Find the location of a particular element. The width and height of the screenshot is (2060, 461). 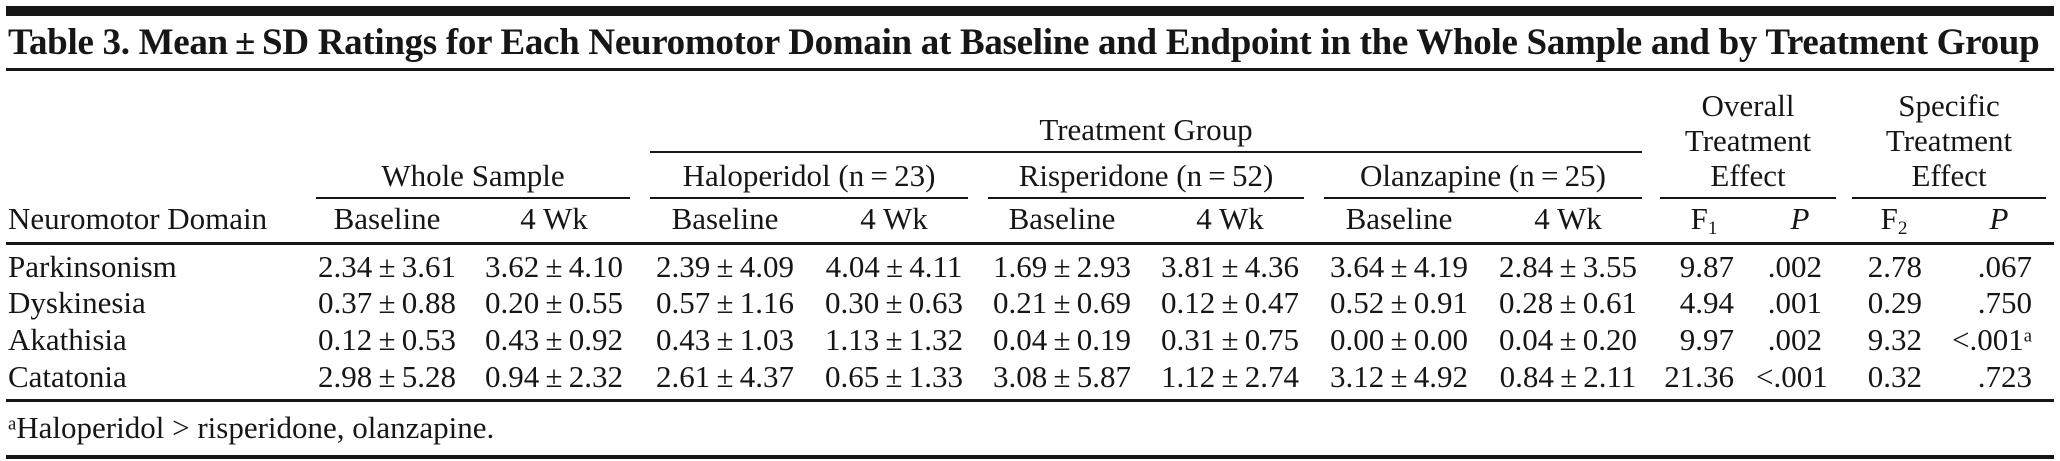

f2-letter: F is located at coordinates (1889, 218).